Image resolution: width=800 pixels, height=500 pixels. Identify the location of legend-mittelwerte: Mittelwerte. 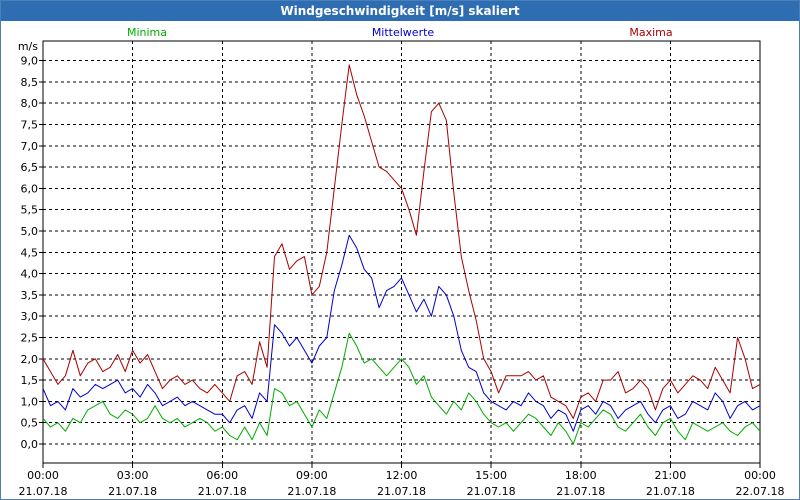
(403, 32).